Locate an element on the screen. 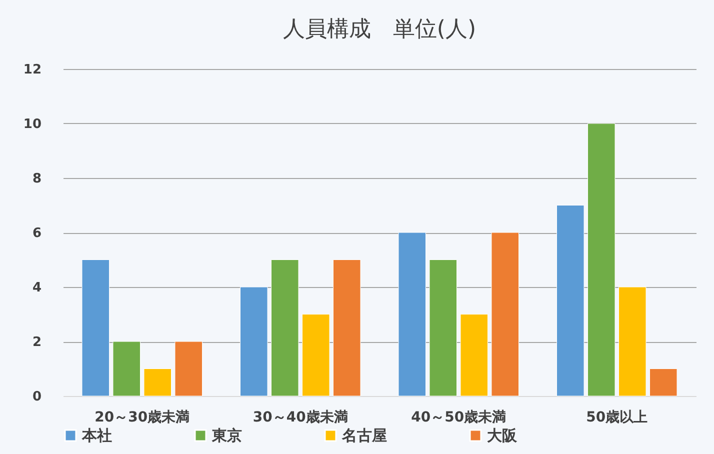  legend-label: 本社 is located at coordinates (96, 435).